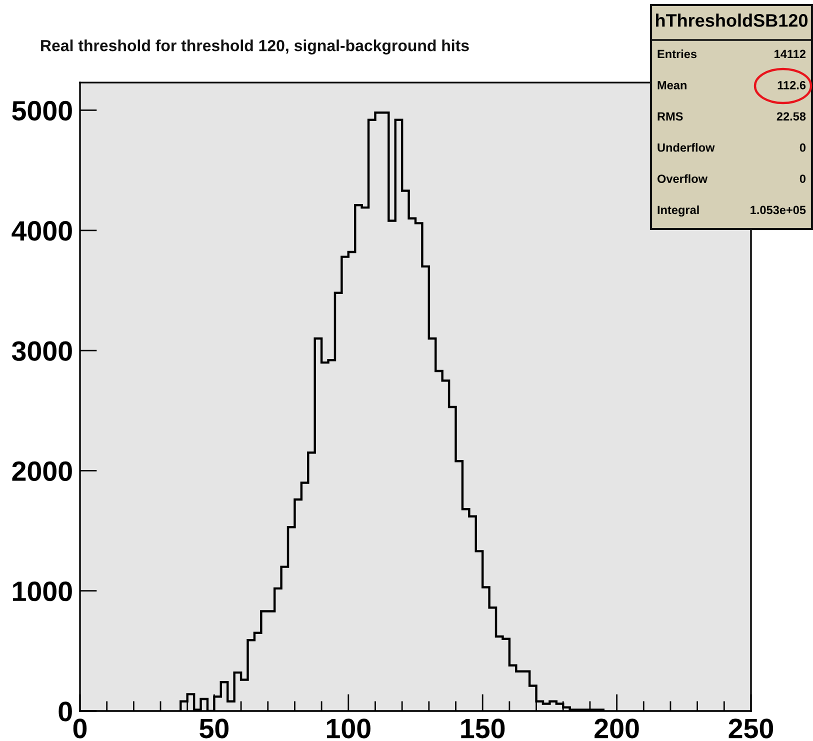 Image resolution: width=813 pixels, height=741 pixels. What do you see at coordinates (778, 210) in the screenshot?
I see `annotation: 1.053e+05` at bounding box center [778, 210].